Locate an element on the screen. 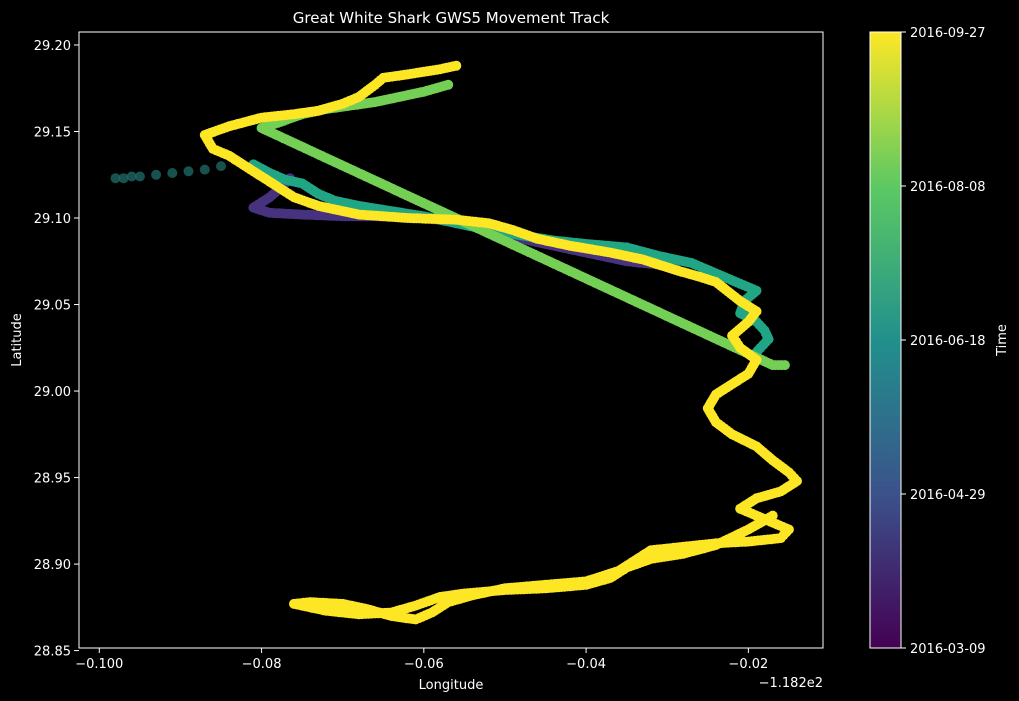 The width and height of the screenshot is (1019, 701). y-tick-label: 29.00 is located at coordinates (52, 392).